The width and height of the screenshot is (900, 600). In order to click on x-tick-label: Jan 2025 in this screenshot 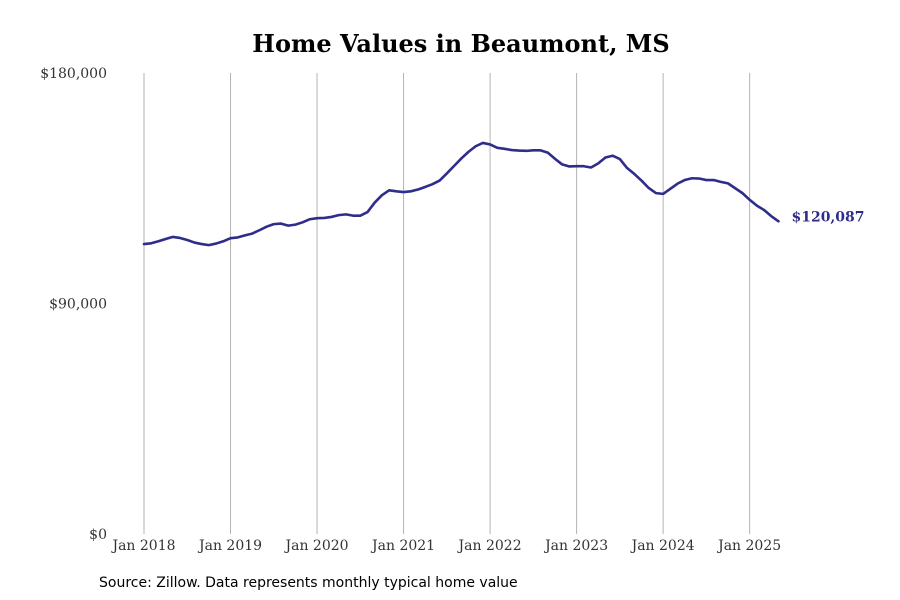, I will do `click(748, 546)`.